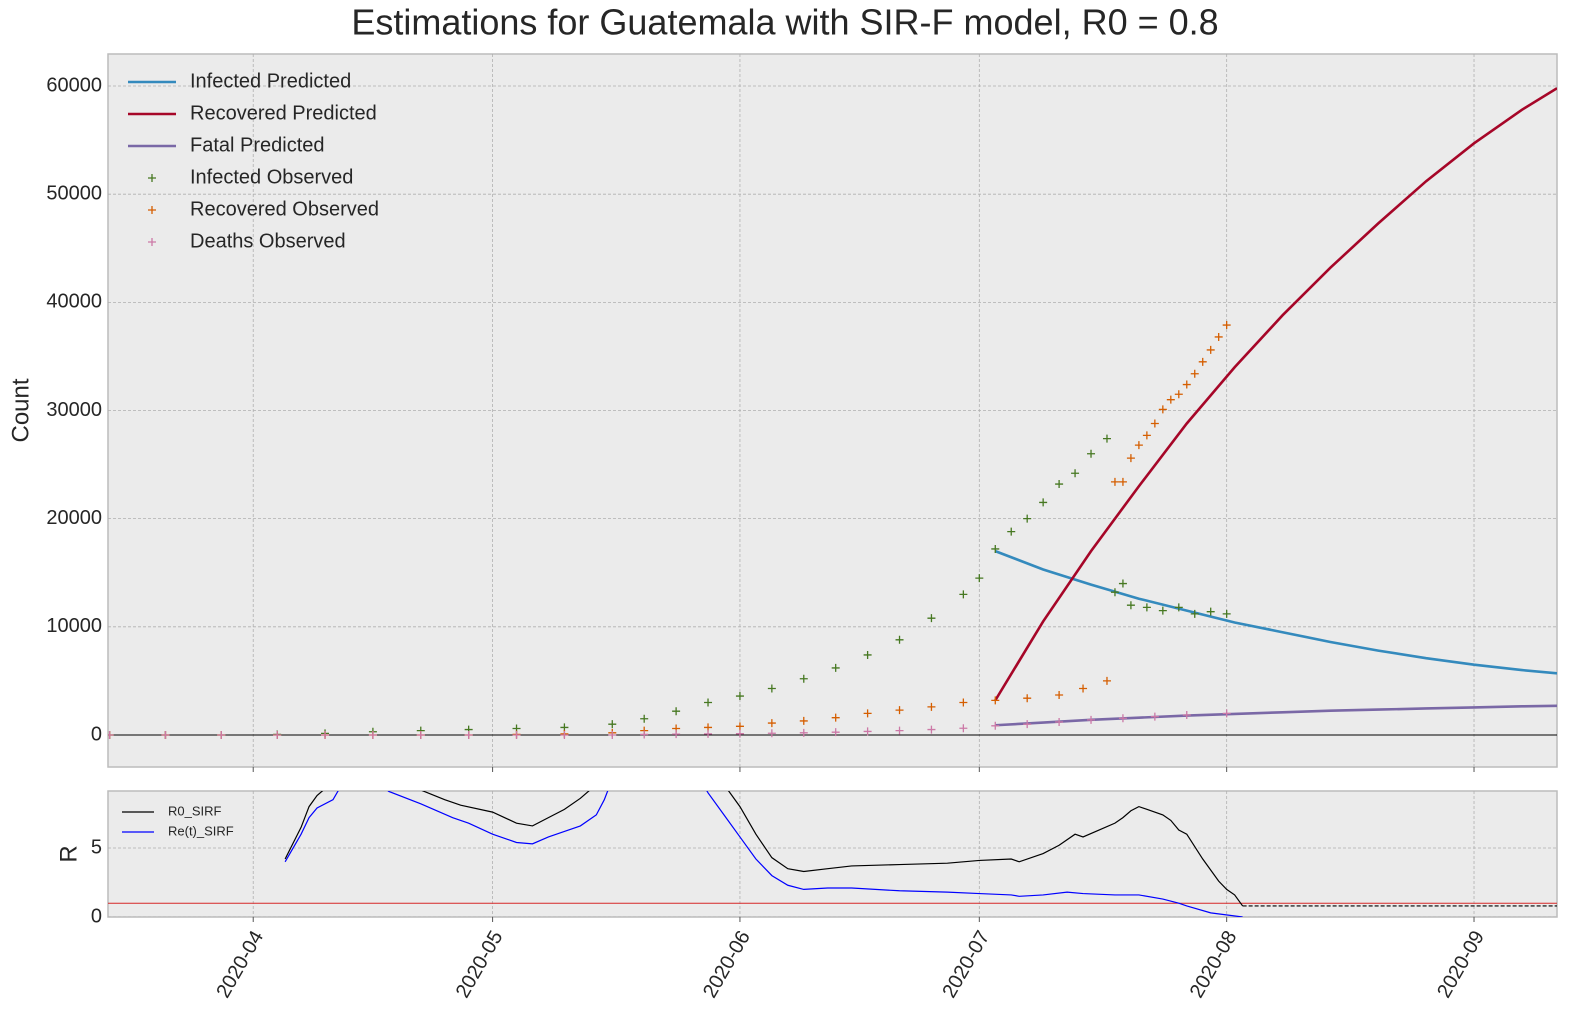 The width and height of the screenshot is (1572, 1021). What do you see at coordinates (96, 734) in the screenshot?
I see `y-tick-label: 0` at bounding box center [96, 734].